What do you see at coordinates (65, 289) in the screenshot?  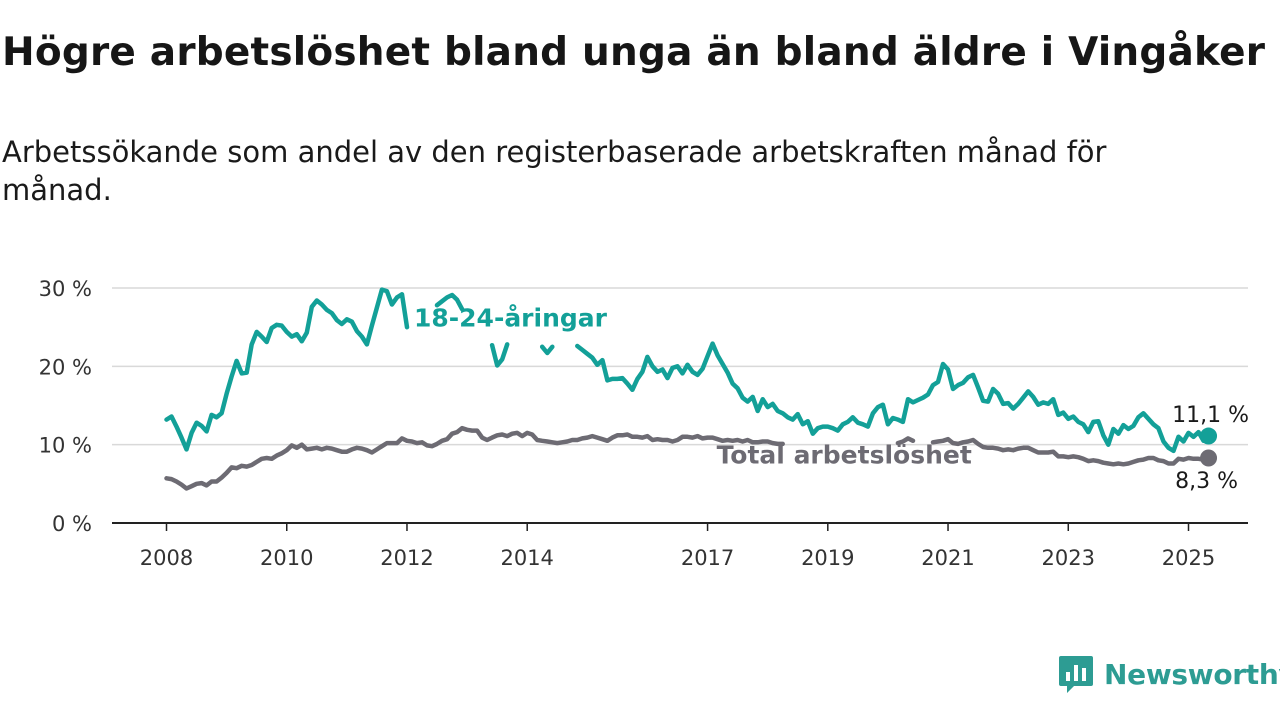 I see `y-tick-label: 30 %` at bounding box center [65, 289].